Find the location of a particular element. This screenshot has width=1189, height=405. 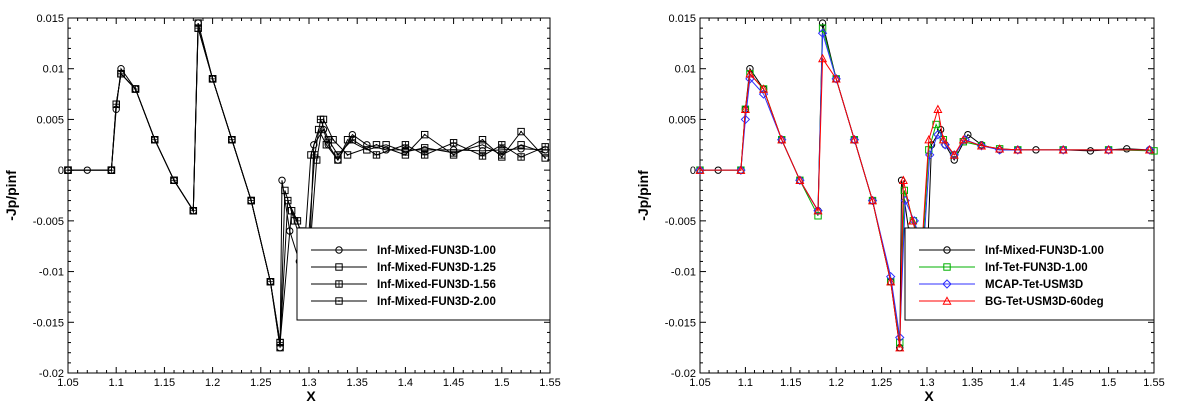

y-tick-label: -0.015 is located at coordinates (680, 323).